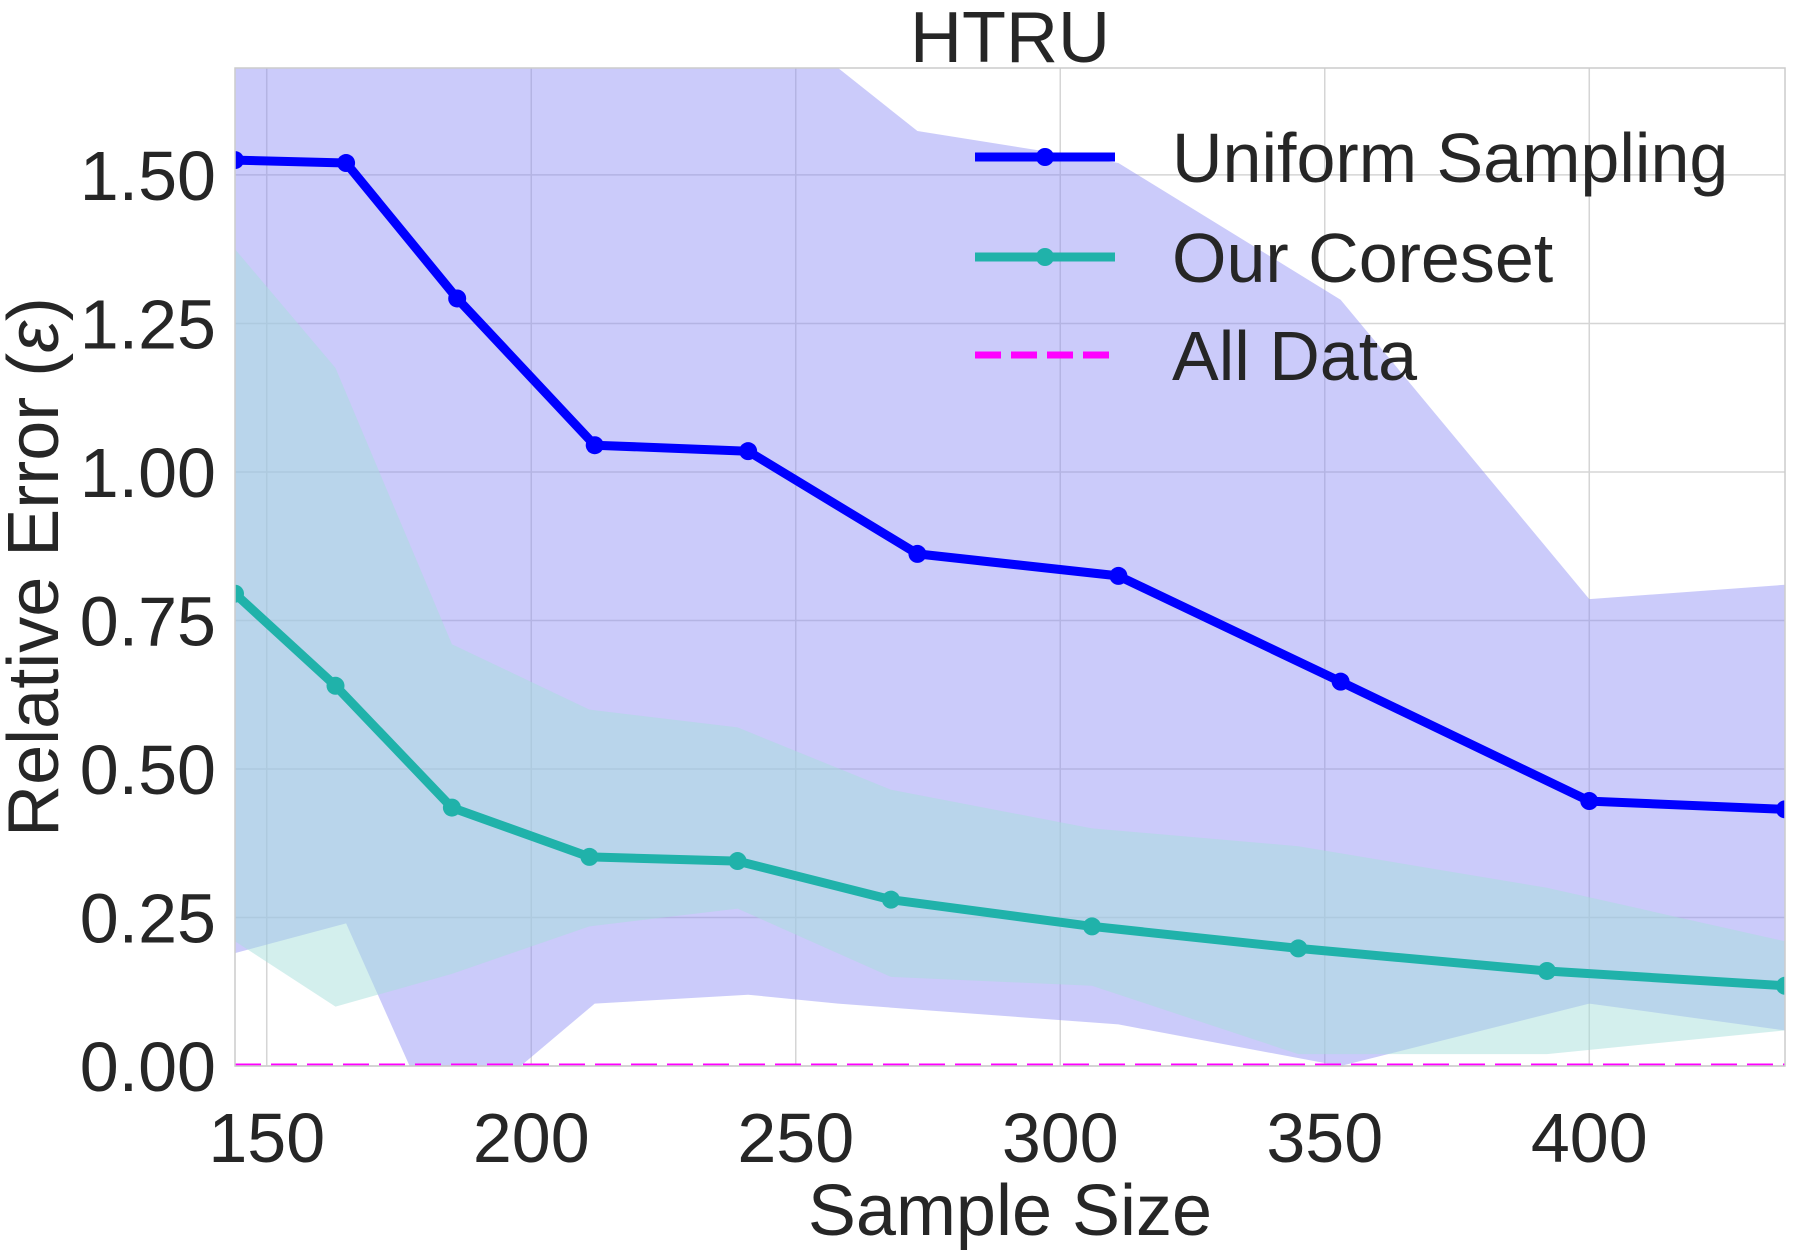 The height and width of the screenshot is (1255, 1794). I want to click on y-tick-label: 1.25, so click(148, 324).